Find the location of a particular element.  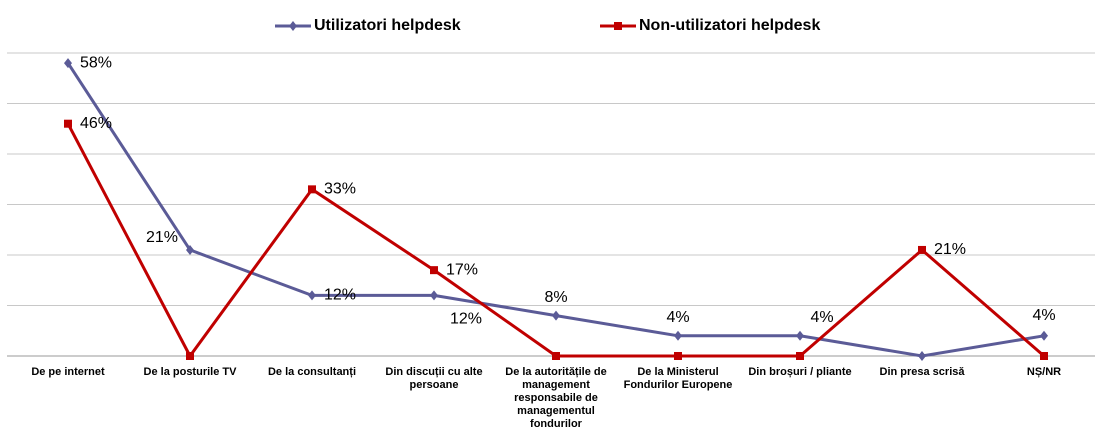

x-tick-label: De la posturile TV is located at coordinates (190, 372).